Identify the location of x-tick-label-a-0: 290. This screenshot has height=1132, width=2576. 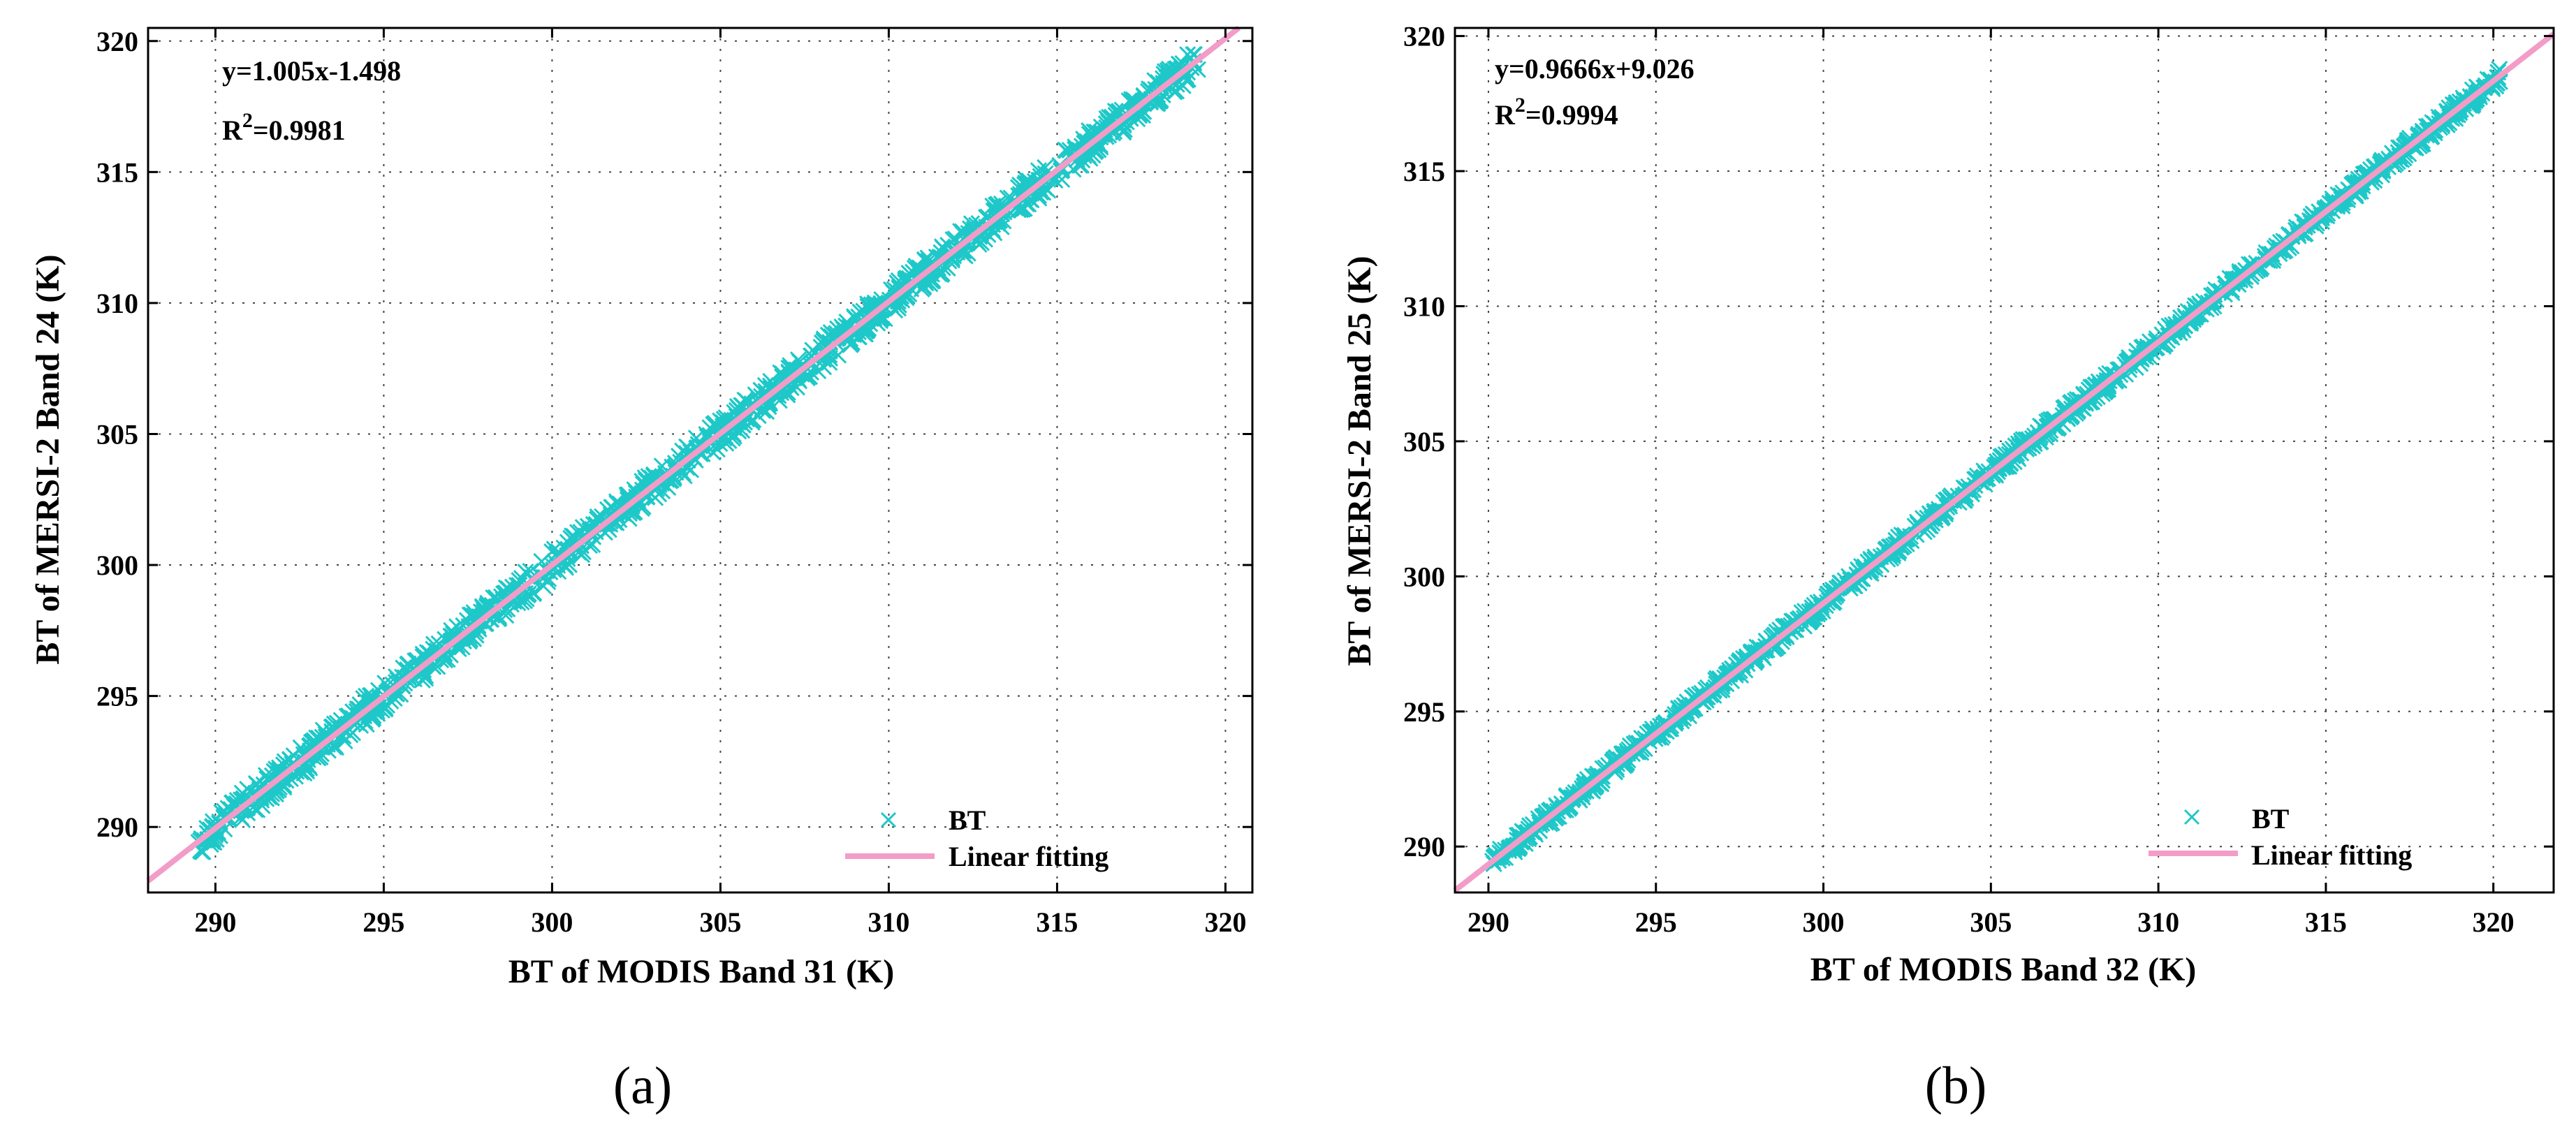
(215, 922).